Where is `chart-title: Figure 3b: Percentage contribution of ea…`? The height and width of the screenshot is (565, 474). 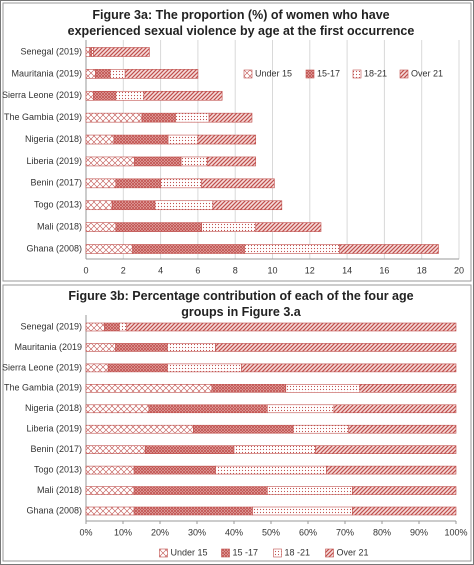 chart-title: Figure 3b: Percentage contribution of ea… is located at coordinates (241, 304).